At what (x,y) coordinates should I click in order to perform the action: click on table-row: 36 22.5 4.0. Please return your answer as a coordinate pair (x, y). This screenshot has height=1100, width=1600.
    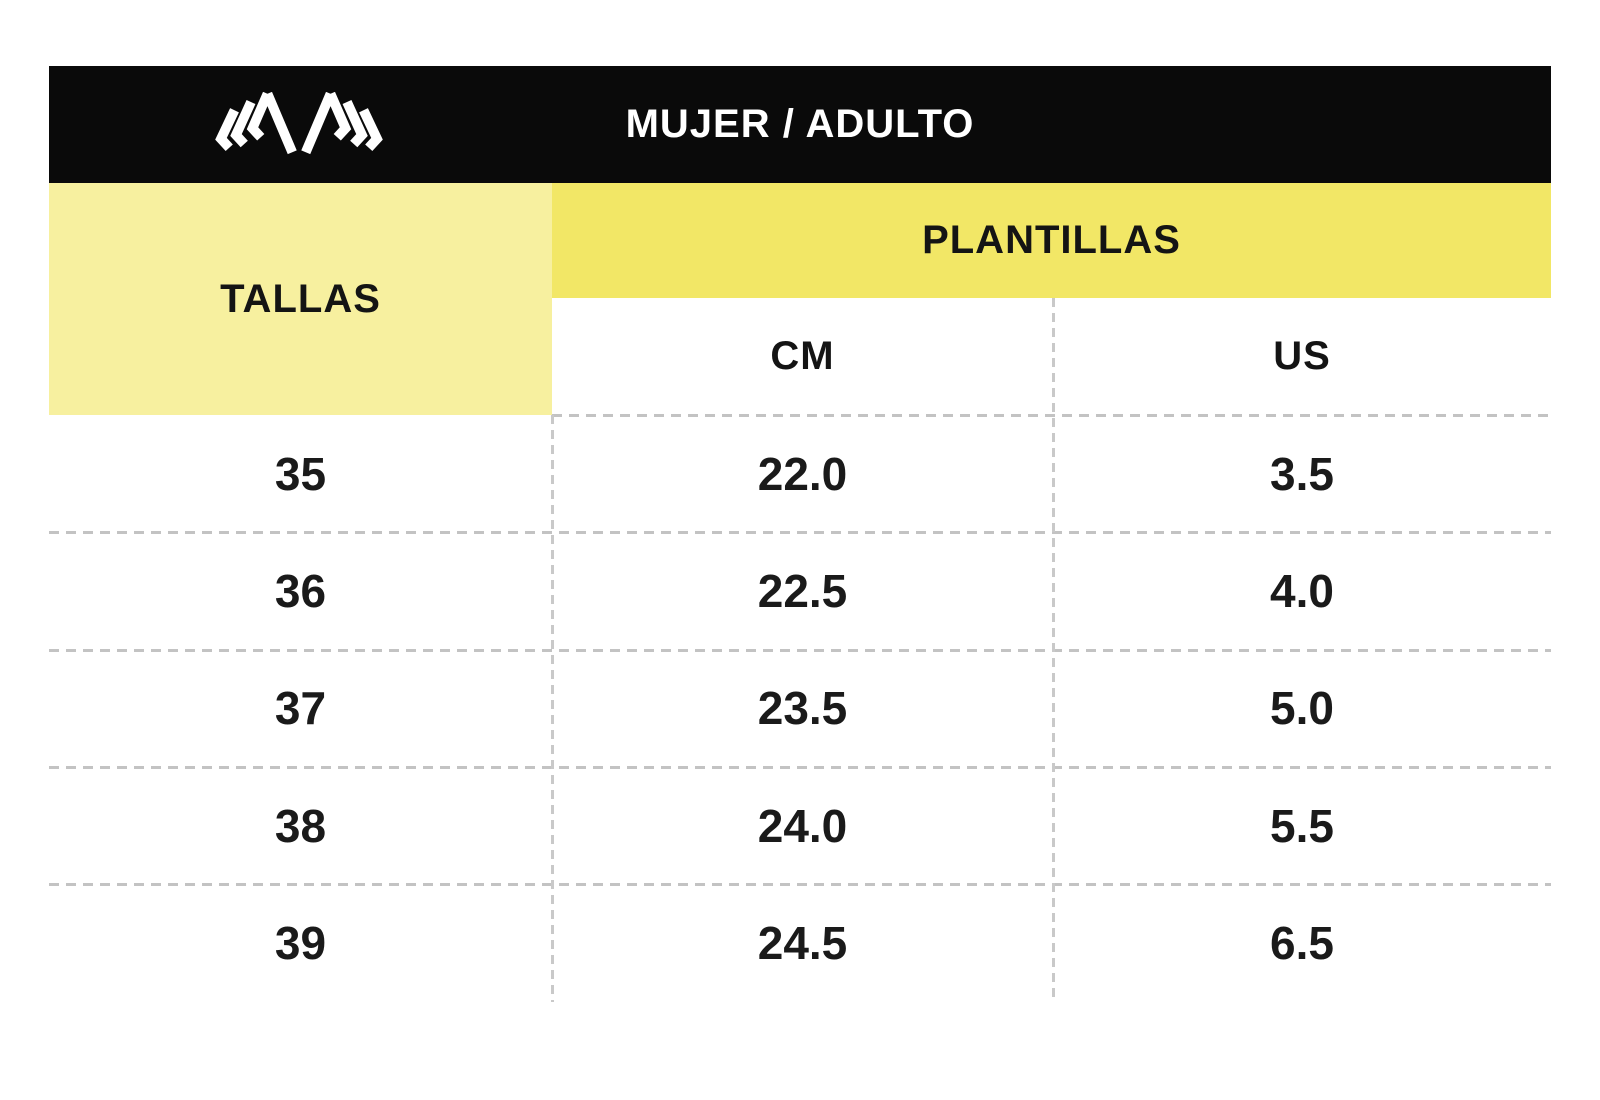
    Looking at the image, I should click on (800, 590).